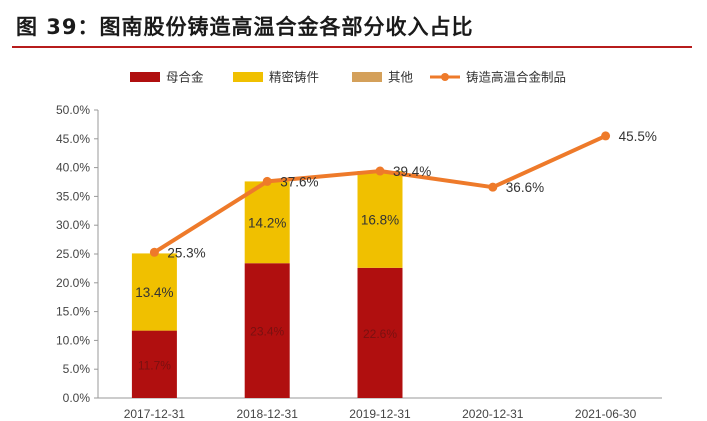 Image resolution: width=707 pixels, height=421 pixels. I want to click on x-tick-label: 2019-12-31, so click(380, 414).